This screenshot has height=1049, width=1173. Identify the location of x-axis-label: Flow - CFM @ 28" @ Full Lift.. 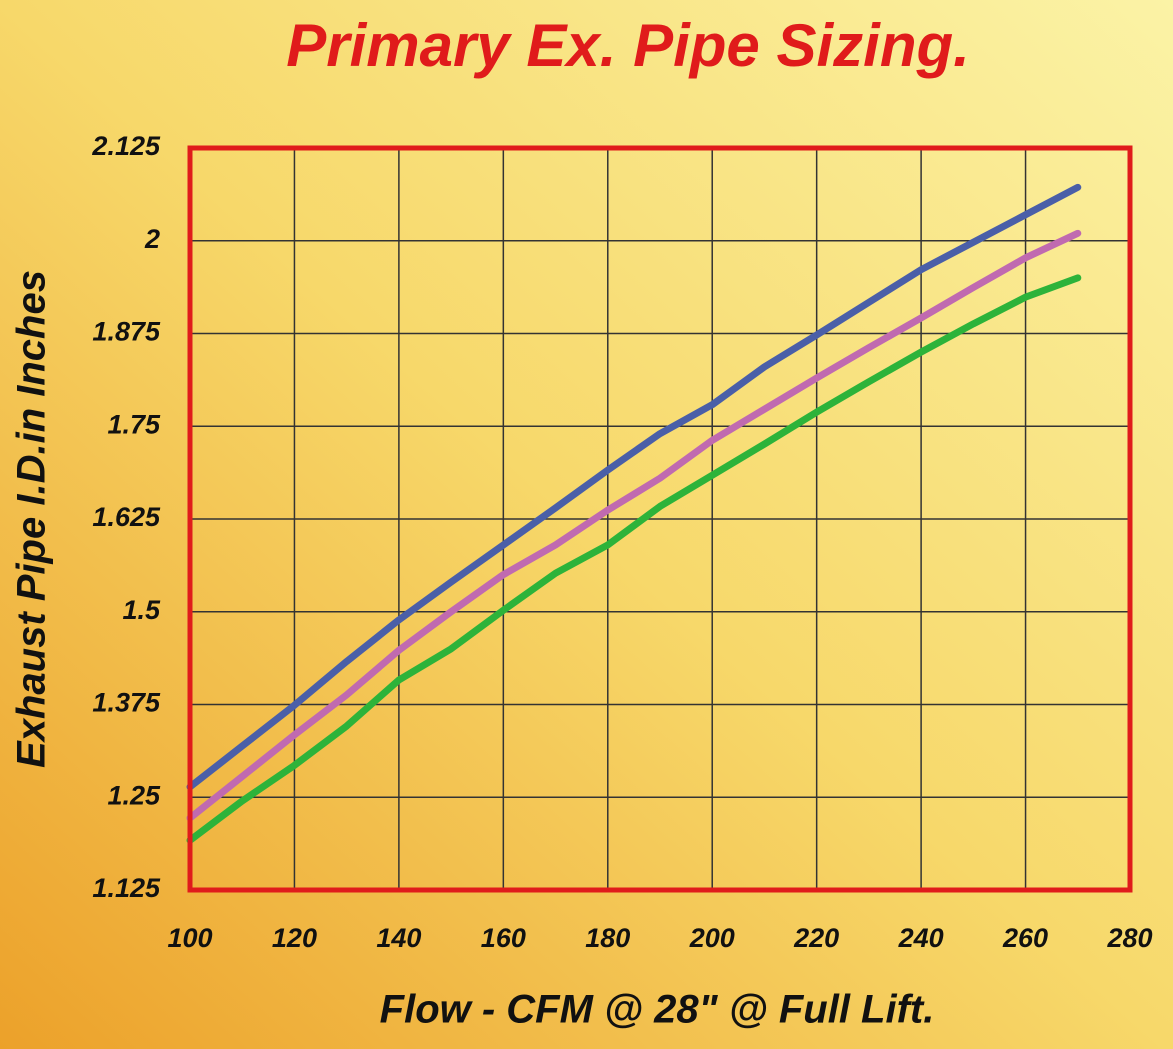
(657, 1010).